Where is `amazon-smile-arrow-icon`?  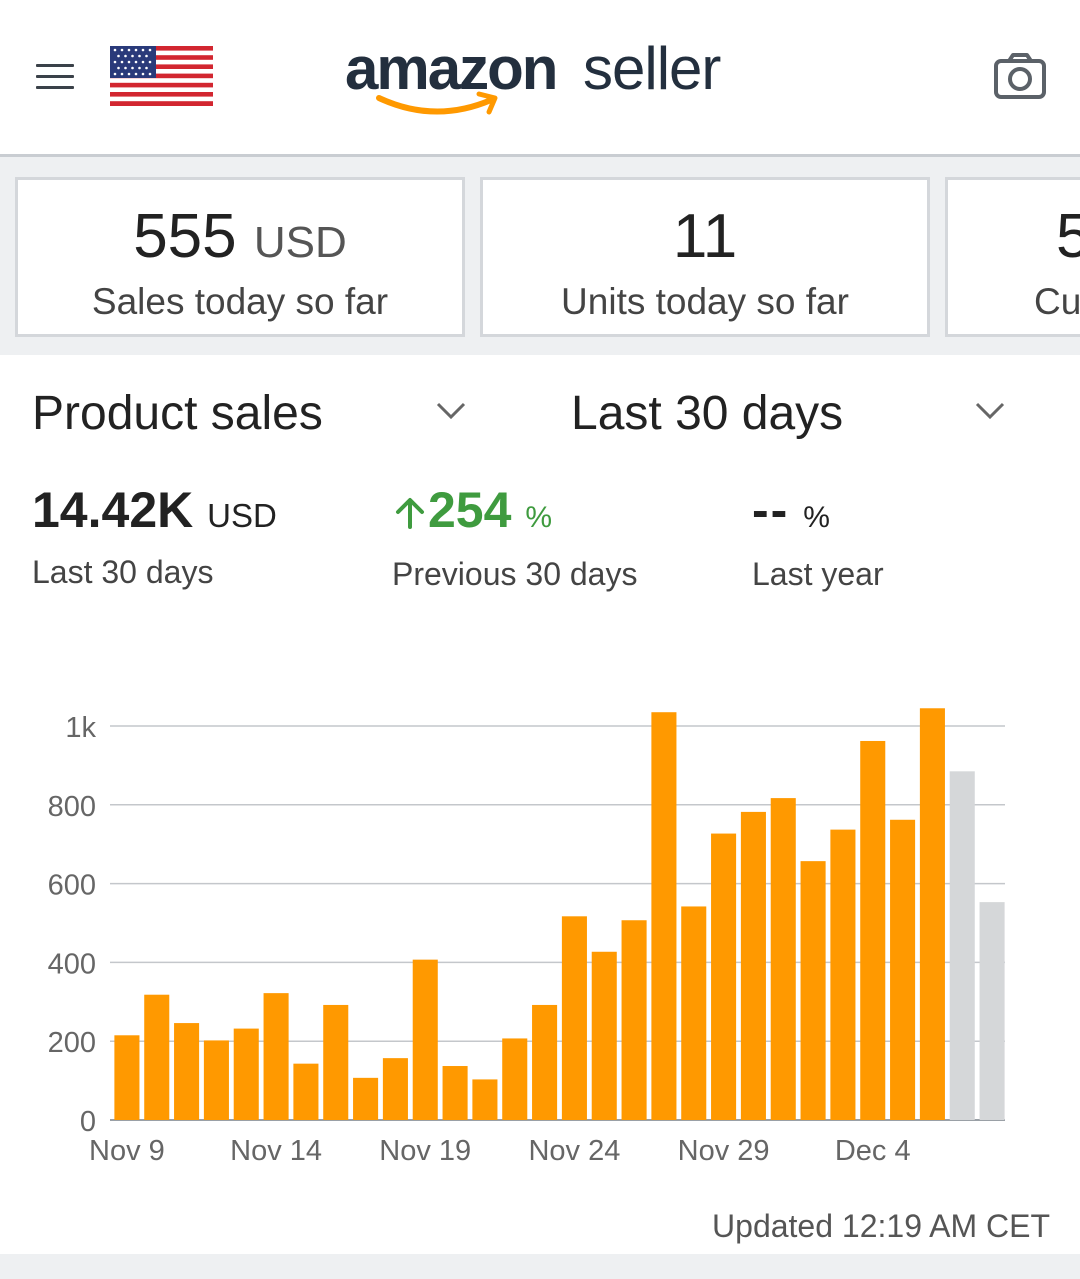
amazon-smile-arrow-icon is located at coordinates (437, 103).